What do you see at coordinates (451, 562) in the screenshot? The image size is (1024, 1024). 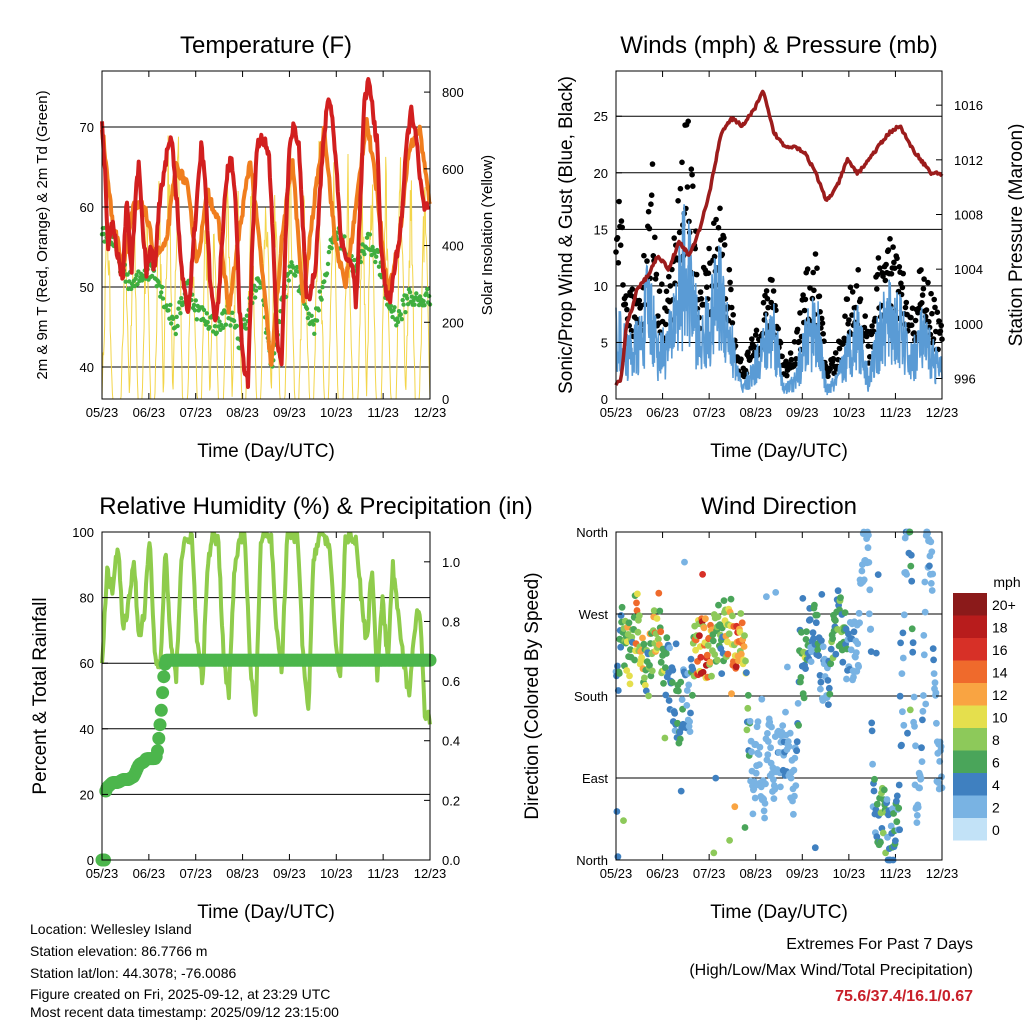 I see `humidity-y2-tick-label: 1.0` at bounding box center [451, 562].